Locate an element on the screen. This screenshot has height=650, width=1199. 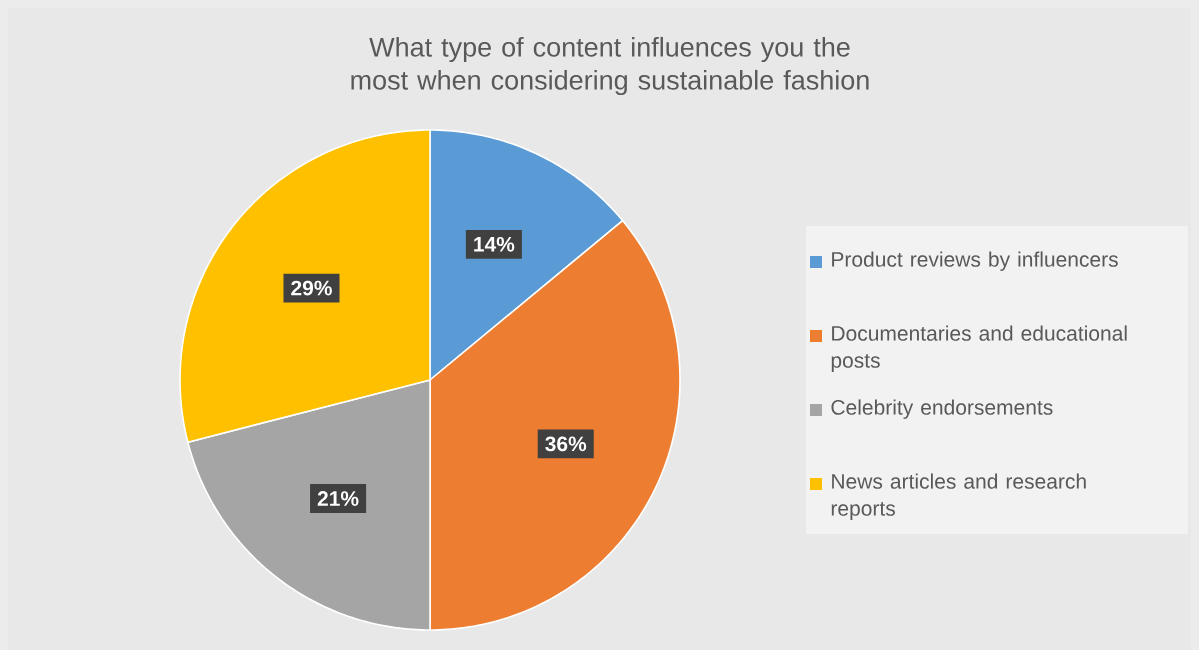
legend-label: News articles and research reports is located at coordinates (958, 496).